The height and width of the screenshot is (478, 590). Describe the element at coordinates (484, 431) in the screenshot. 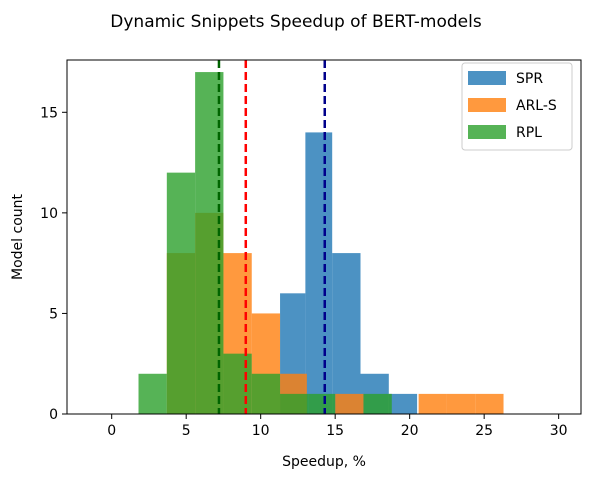

I see `x-tick-label: 25` at that location.